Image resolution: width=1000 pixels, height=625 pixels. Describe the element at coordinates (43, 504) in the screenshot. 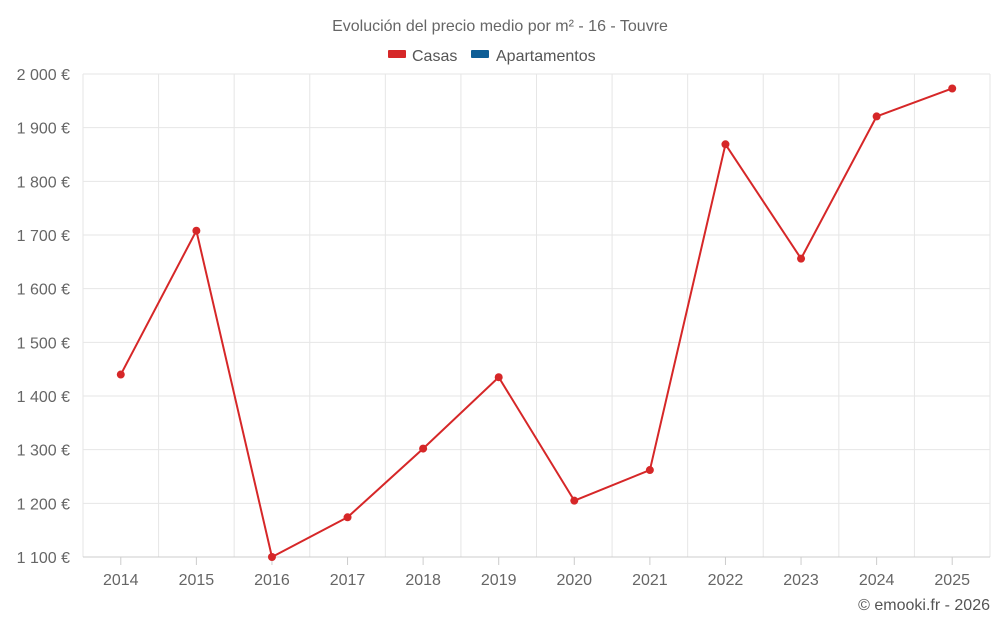

I see `y-tick-label: 1 200 €` at that location.